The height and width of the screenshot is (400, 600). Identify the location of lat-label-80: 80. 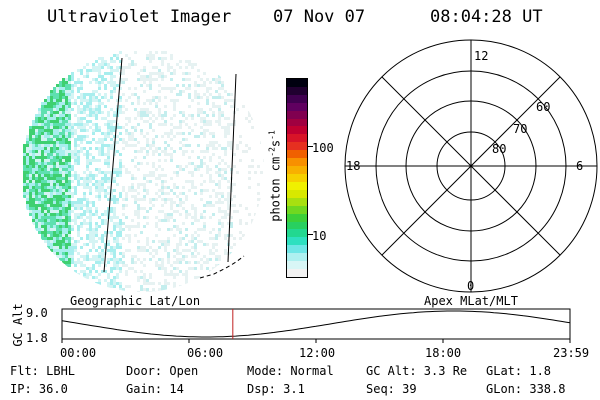
(499, 149).